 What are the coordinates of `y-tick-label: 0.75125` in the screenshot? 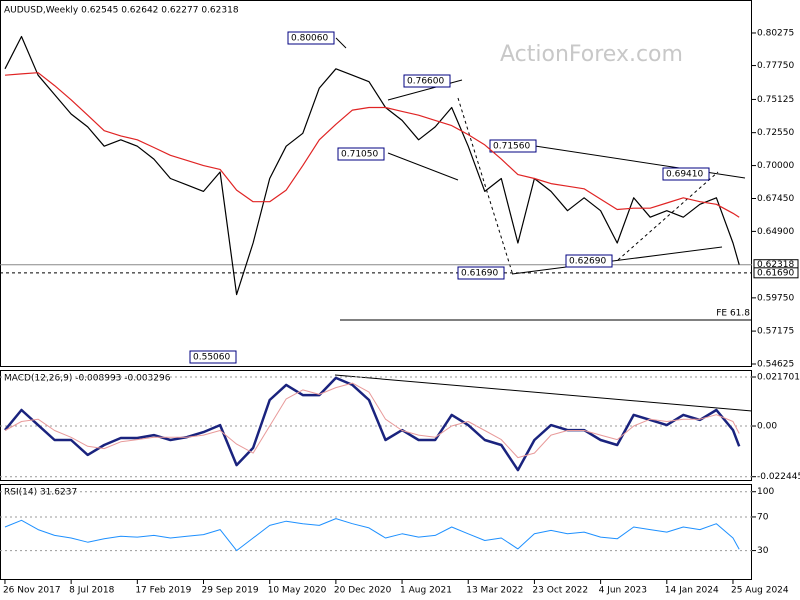 It's located at (775, 100).